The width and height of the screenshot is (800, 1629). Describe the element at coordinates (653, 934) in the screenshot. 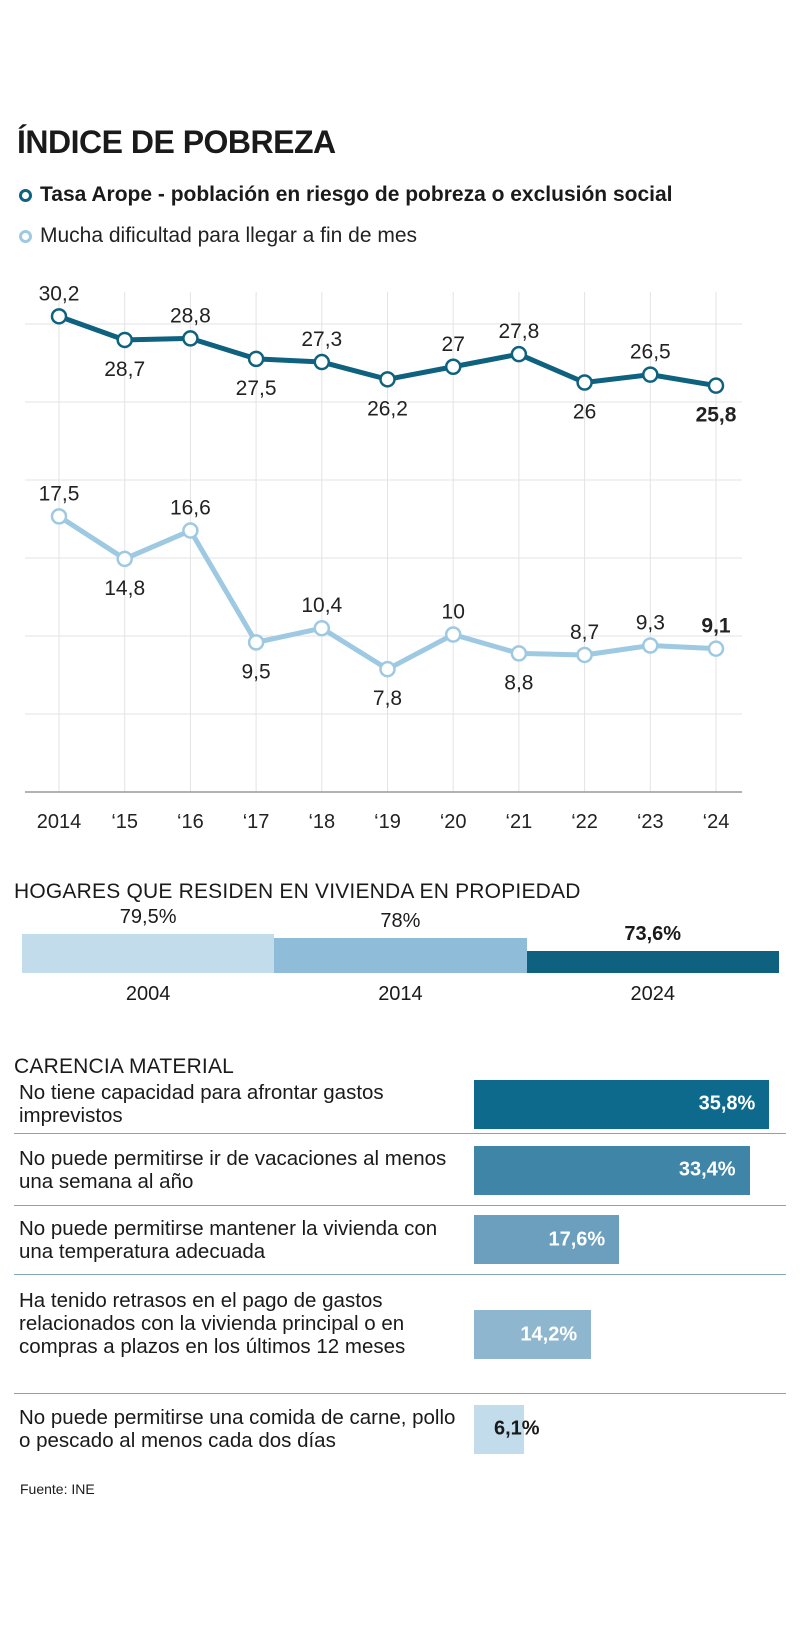

I see `ownership-value-label: 73,6%` at that location.